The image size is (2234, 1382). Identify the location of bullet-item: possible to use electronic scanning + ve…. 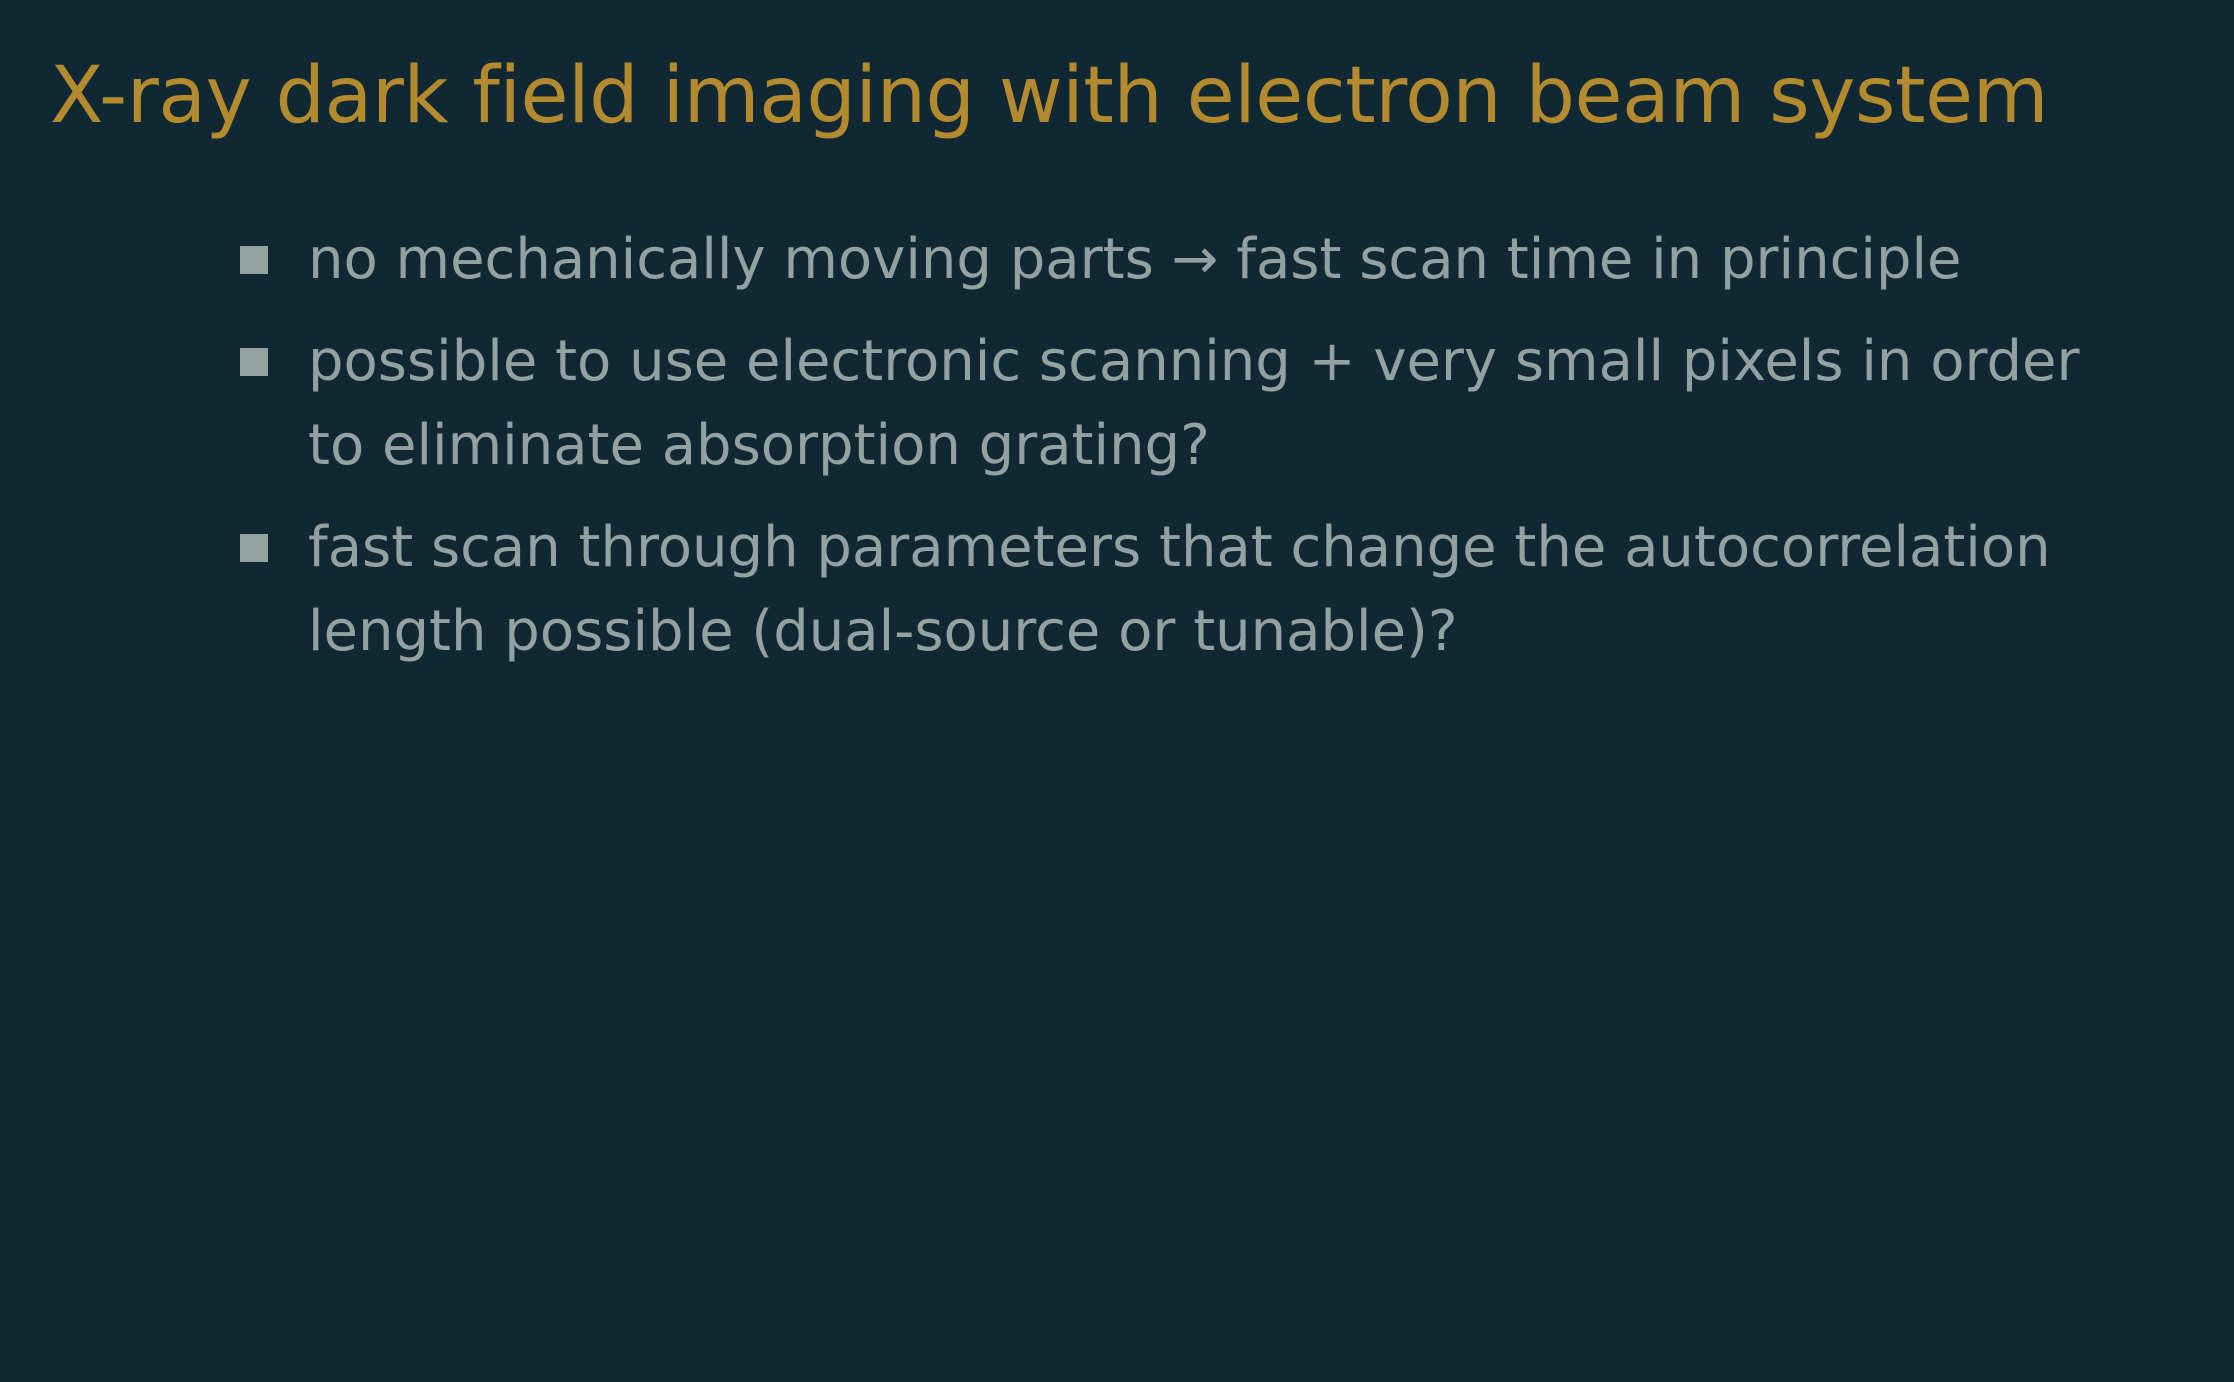
(1180, 404).